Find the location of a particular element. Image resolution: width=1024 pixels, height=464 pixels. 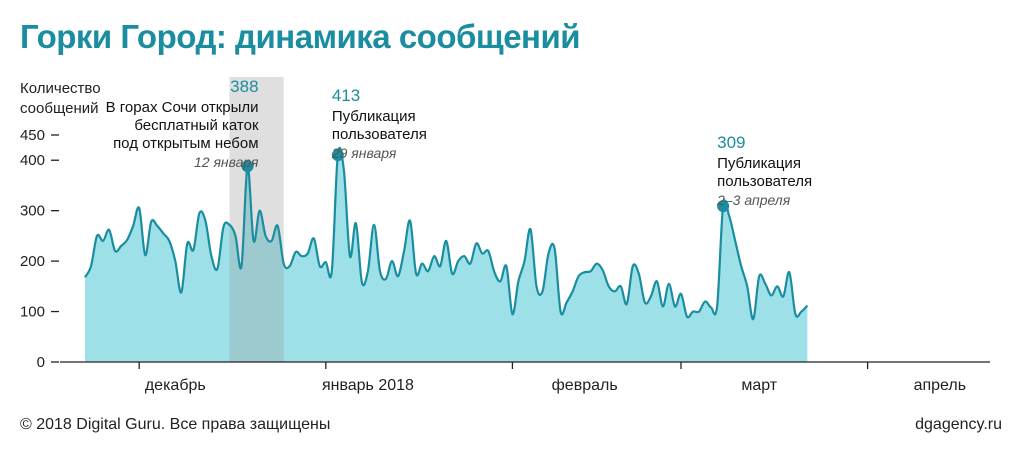

x-tick-label: апрель is located at coordinates (940, 385).